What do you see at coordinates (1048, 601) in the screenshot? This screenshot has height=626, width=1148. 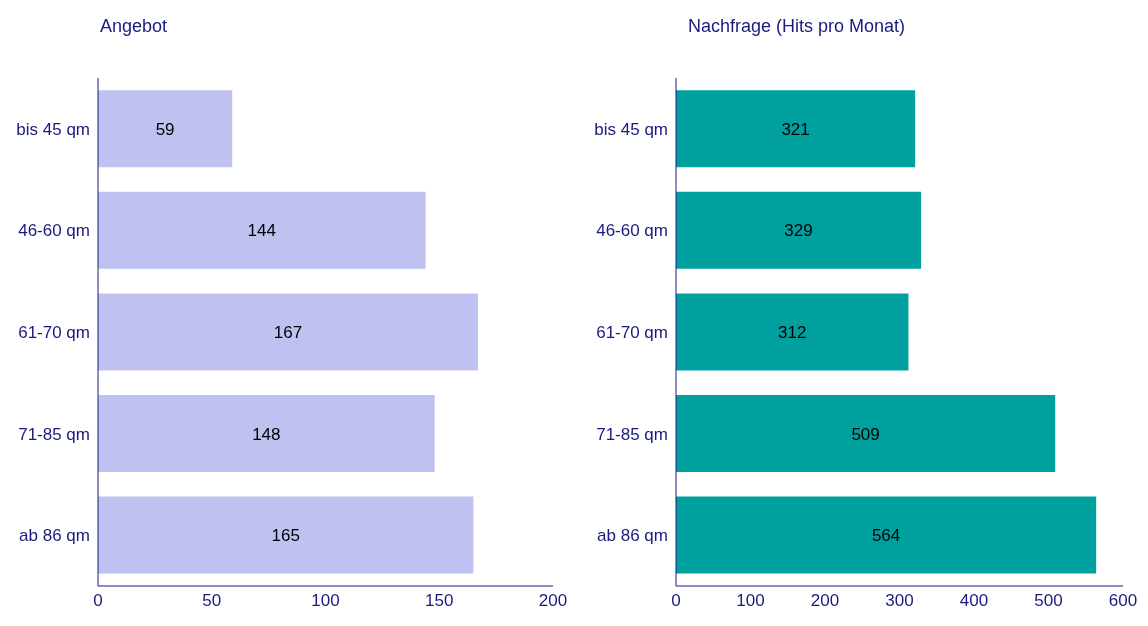 I see `x-tick-label: 500` at bounding box center [1048, 601].